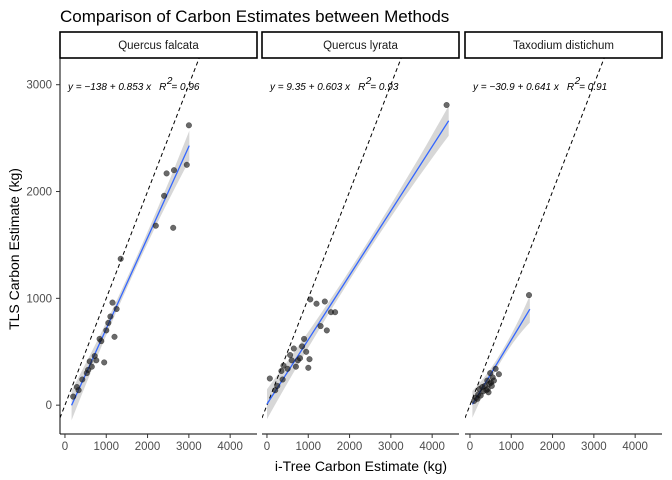 Image resolution: width=672 pixels, height=480 pixels. What do you see at coordinates (39, 299) in the screenshot?
I see `y-tick-label: 1000` at bounding box center [39, 299].